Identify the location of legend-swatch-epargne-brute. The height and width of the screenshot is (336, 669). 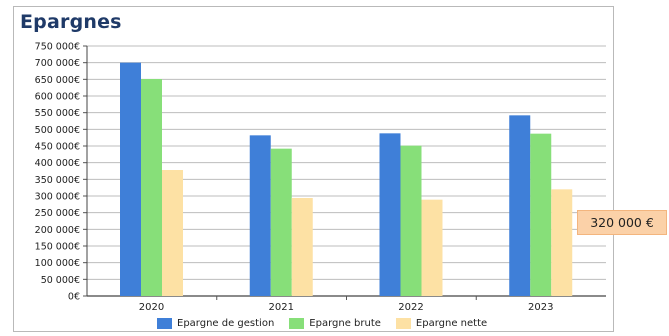
(297, 323).